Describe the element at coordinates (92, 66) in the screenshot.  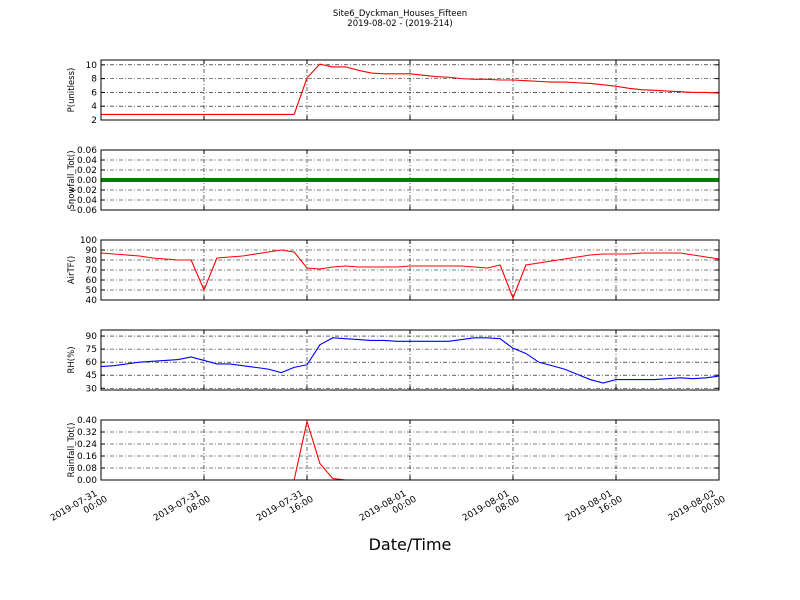
I see `y-tick-label: 10` at that location.